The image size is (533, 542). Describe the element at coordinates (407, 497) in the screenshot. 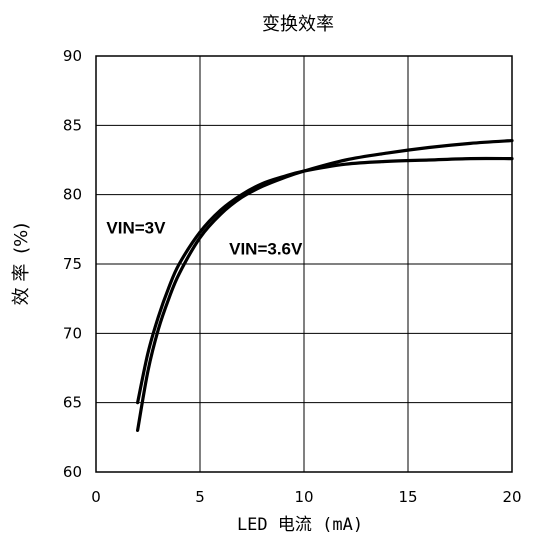

I see `x-tick-label: 15` at that location.